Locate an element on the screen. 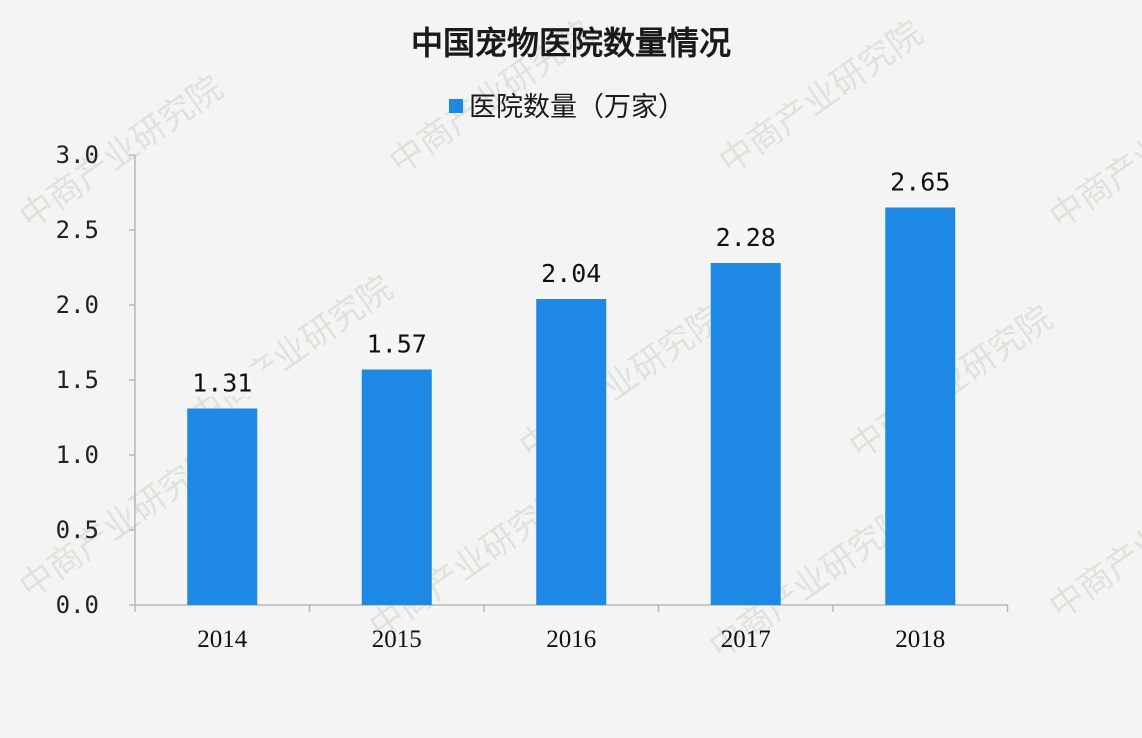 The width and height of the screenshot is (1142, 738). x-tick-label: 2016 is located at coordinates (571, 639).